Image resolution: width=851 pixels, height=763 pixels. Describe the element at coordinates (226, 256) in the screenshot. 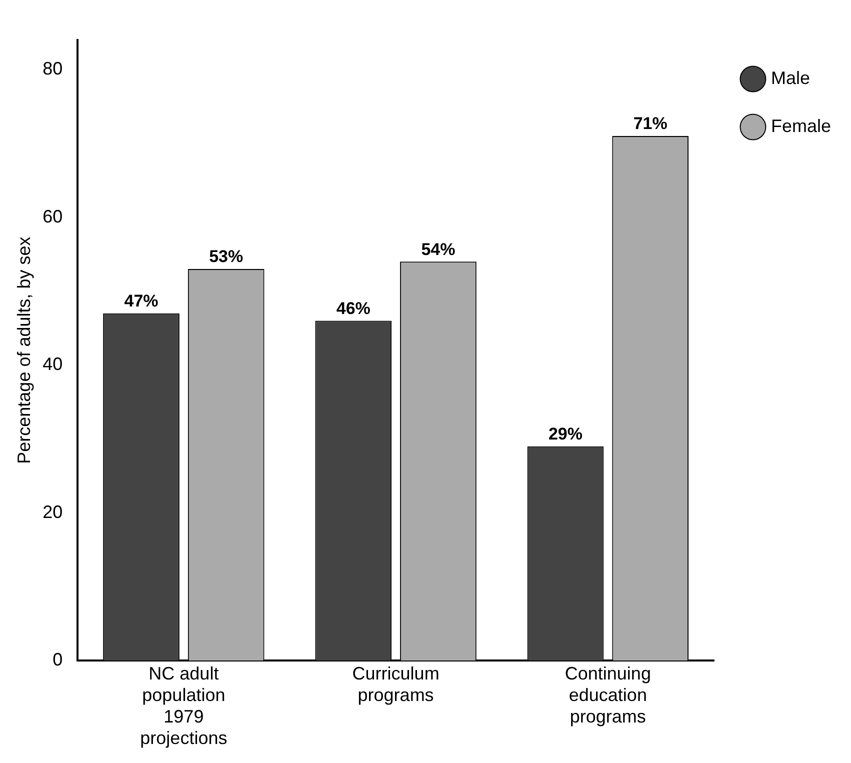

I see `data-label: 53%` at that location.